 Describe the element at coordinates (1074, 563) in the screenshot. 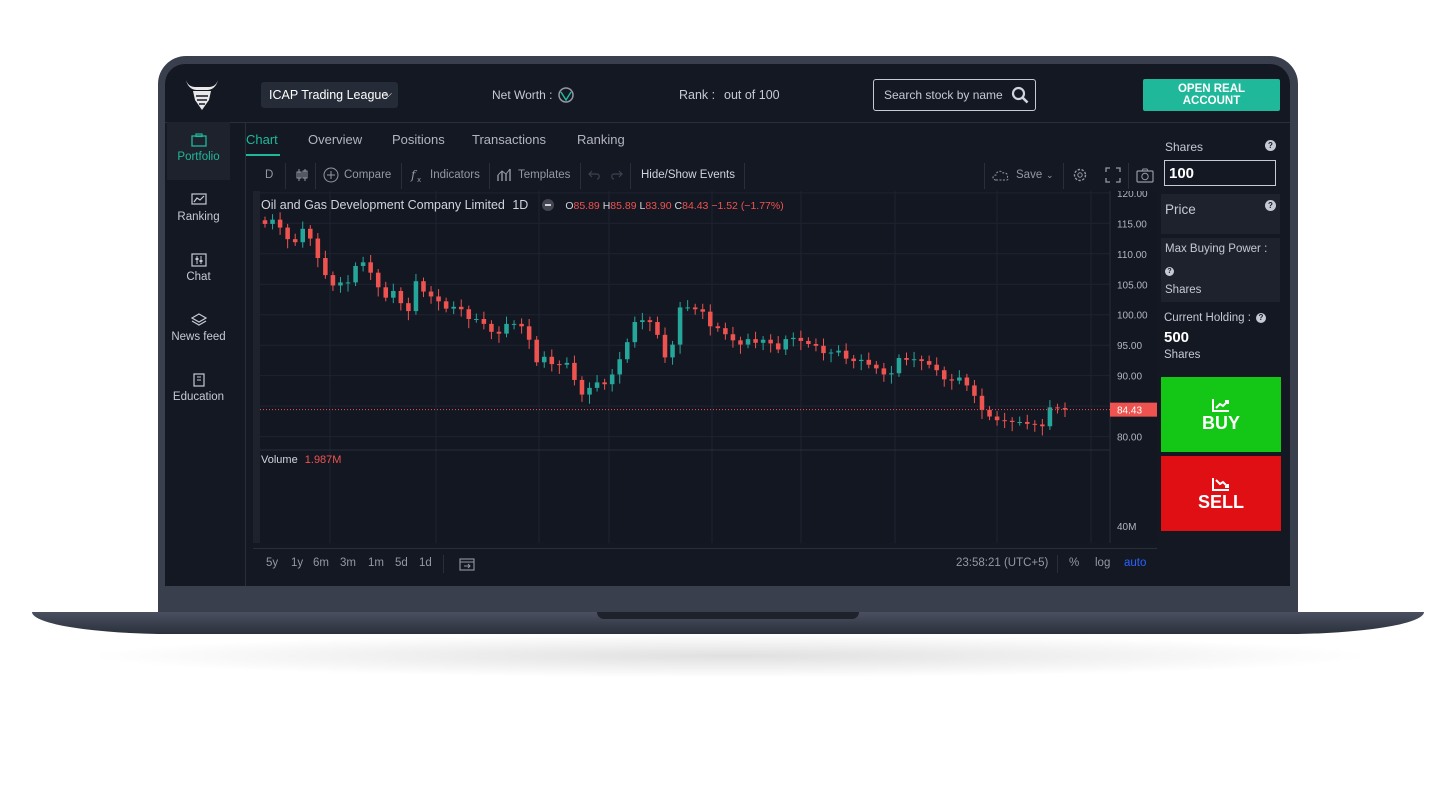

I see `percent-scale-button: %` at that location.